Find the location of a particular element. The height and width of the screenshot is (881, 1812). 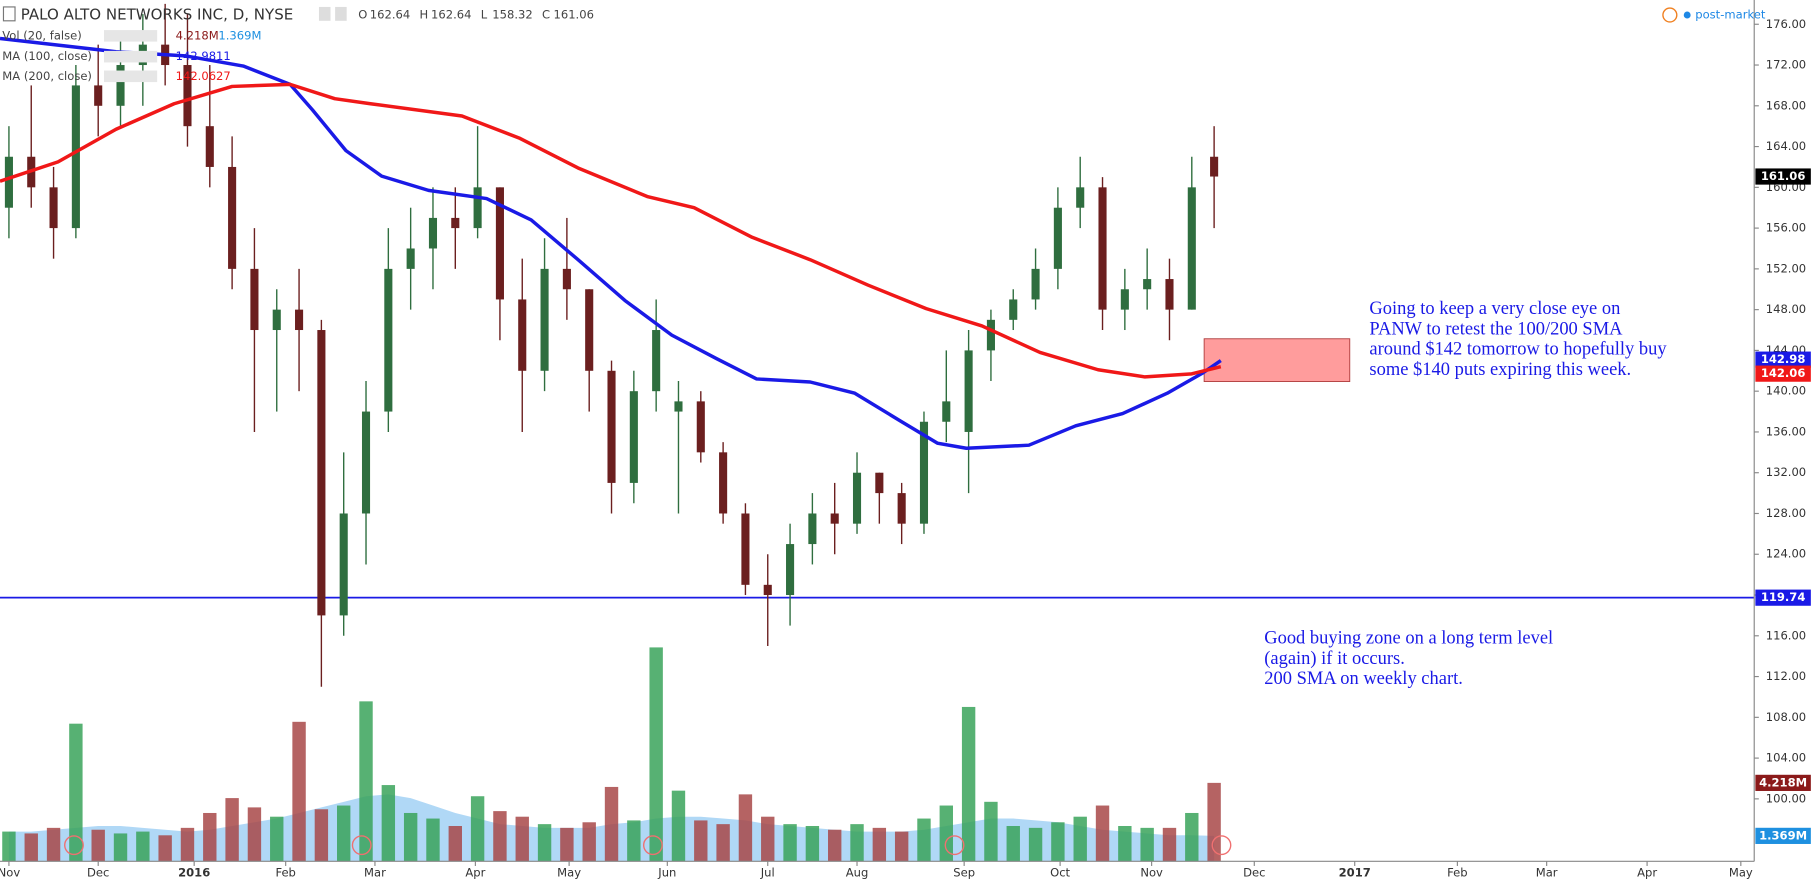

legend-label: MA (200, close) is located at coordinates (47, 76).